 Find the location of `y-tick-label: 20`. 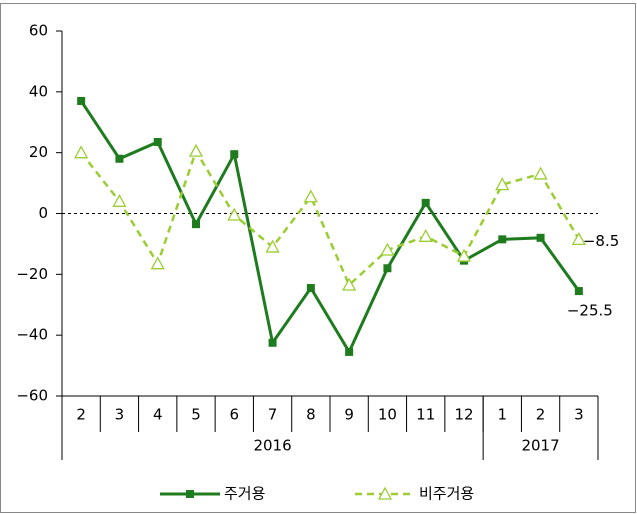

y-tick-label: 20 is located at coordinates (38, 152).